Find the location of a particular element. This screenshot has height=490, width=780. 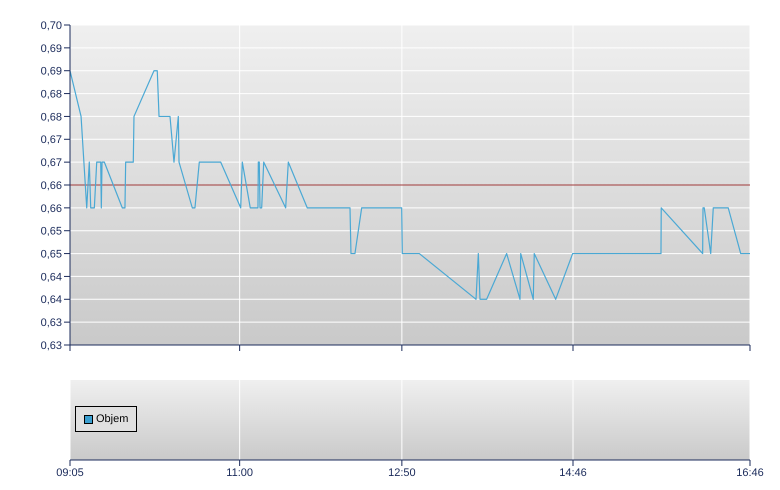

legend-label: Objem is located at coordinates (112, 419).